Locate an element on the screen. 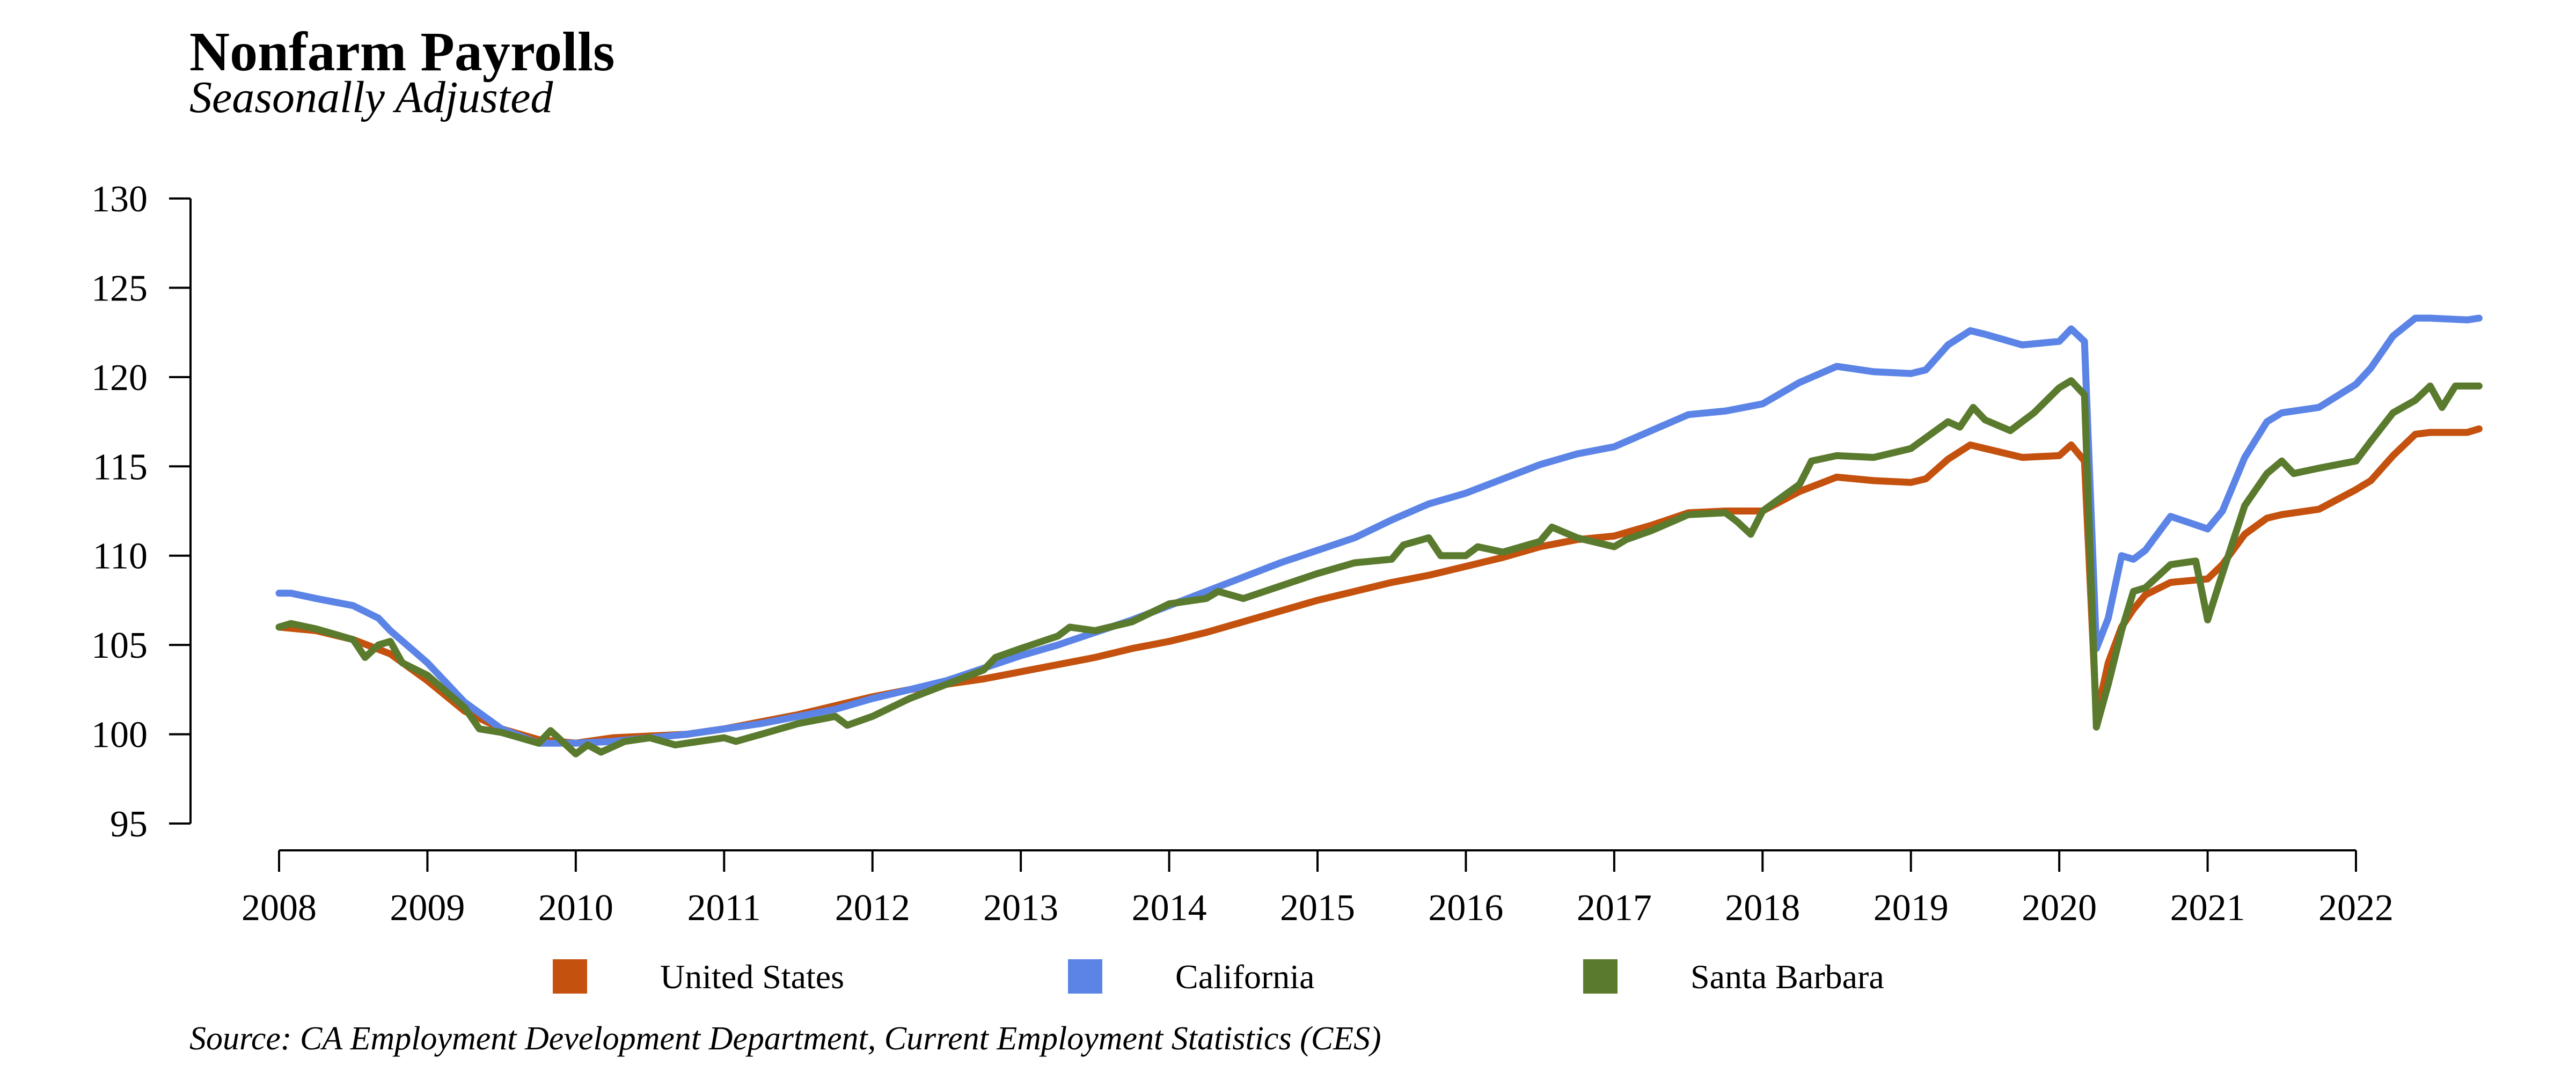 This screenshot has height=1073, width=2576. legend-label-united-states: United States is located at coordinates (752, 977).